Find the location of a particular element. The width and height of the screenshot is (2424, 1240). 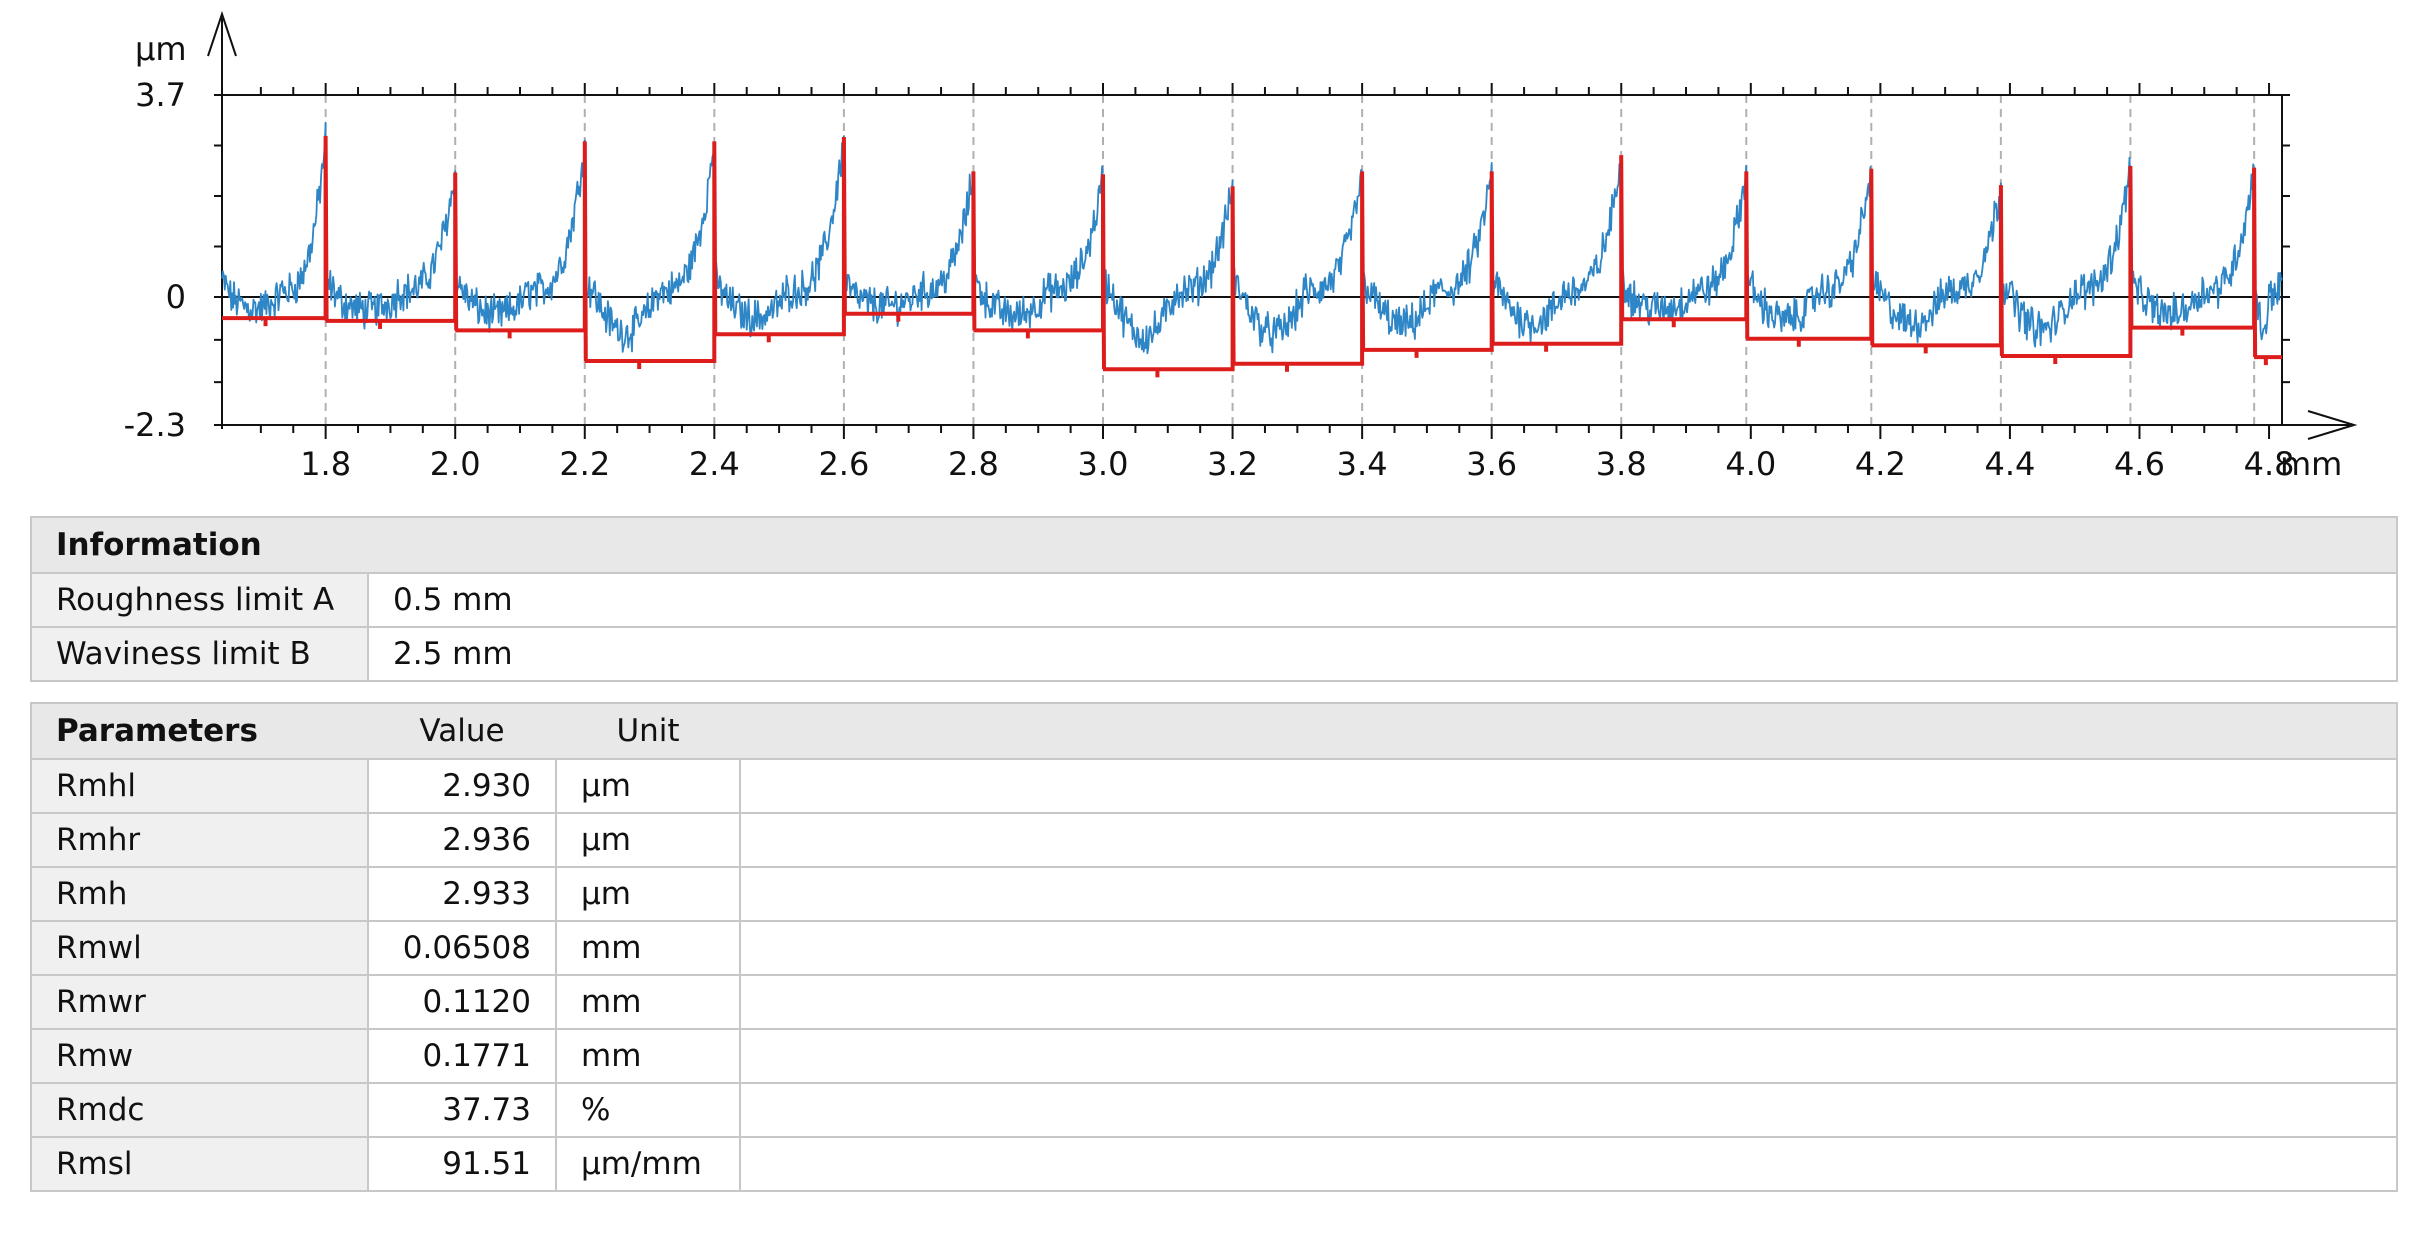

param-value: 2.936 is located at coordinates (462, 840).